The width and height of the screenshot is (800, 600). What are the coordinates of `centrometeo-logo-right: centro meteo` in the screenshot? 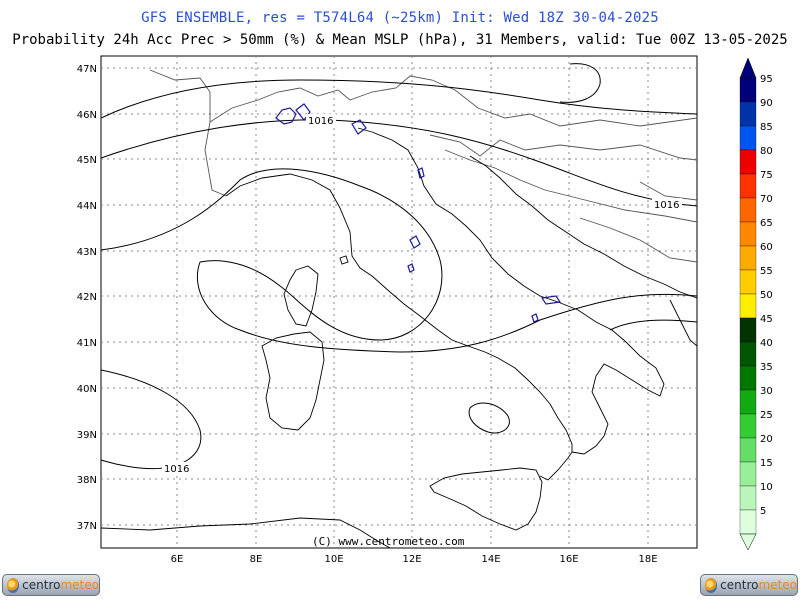 It's located at (749, 585).